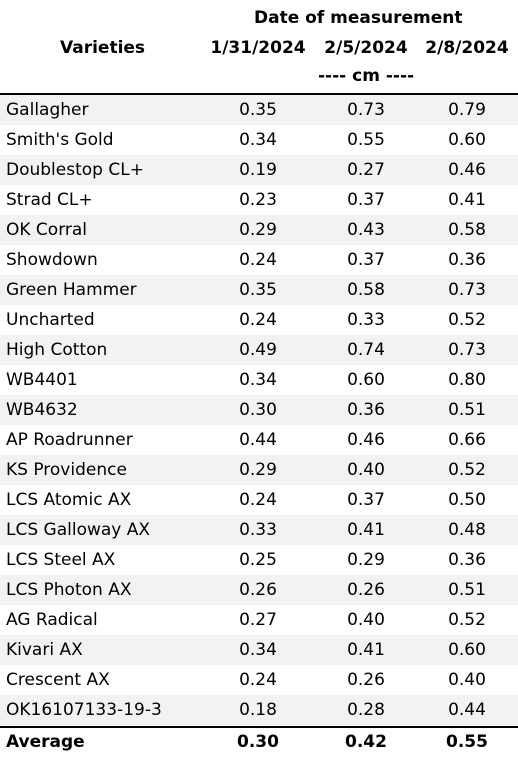 The width and height of the screenshot is (518, 757). What do you see at coordinates (358, 18) in the screenshot?
I see `date-of-measurement-title: Date of measurement` at bounding box center [358, 18].